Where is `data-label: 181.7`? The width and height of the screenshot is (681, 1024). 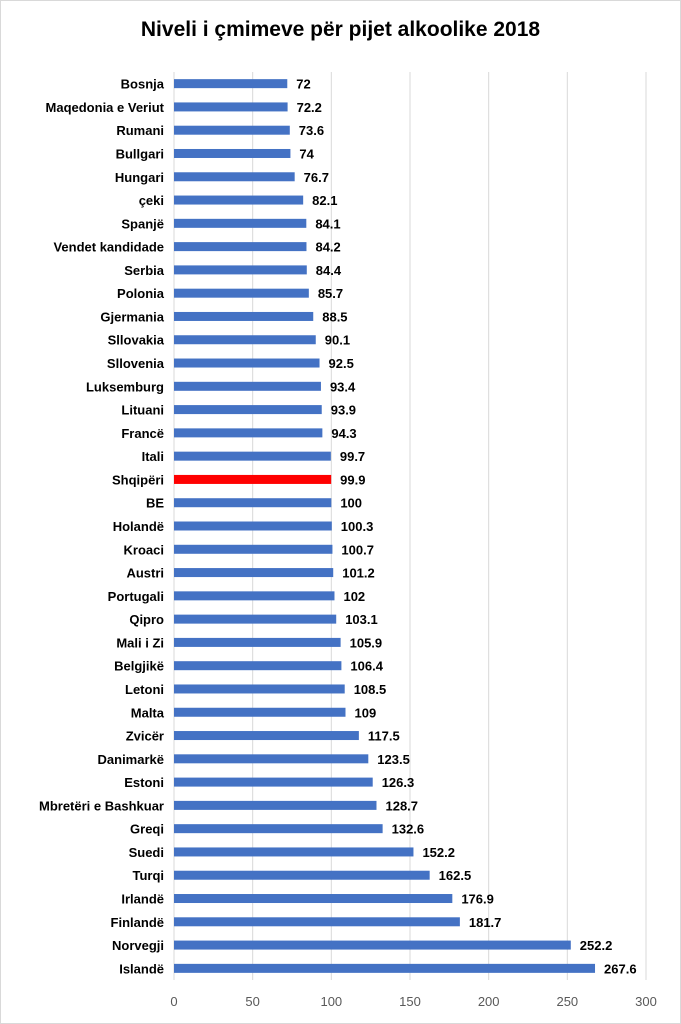
data-label: 181.7 is located at coordinates (485, 922).